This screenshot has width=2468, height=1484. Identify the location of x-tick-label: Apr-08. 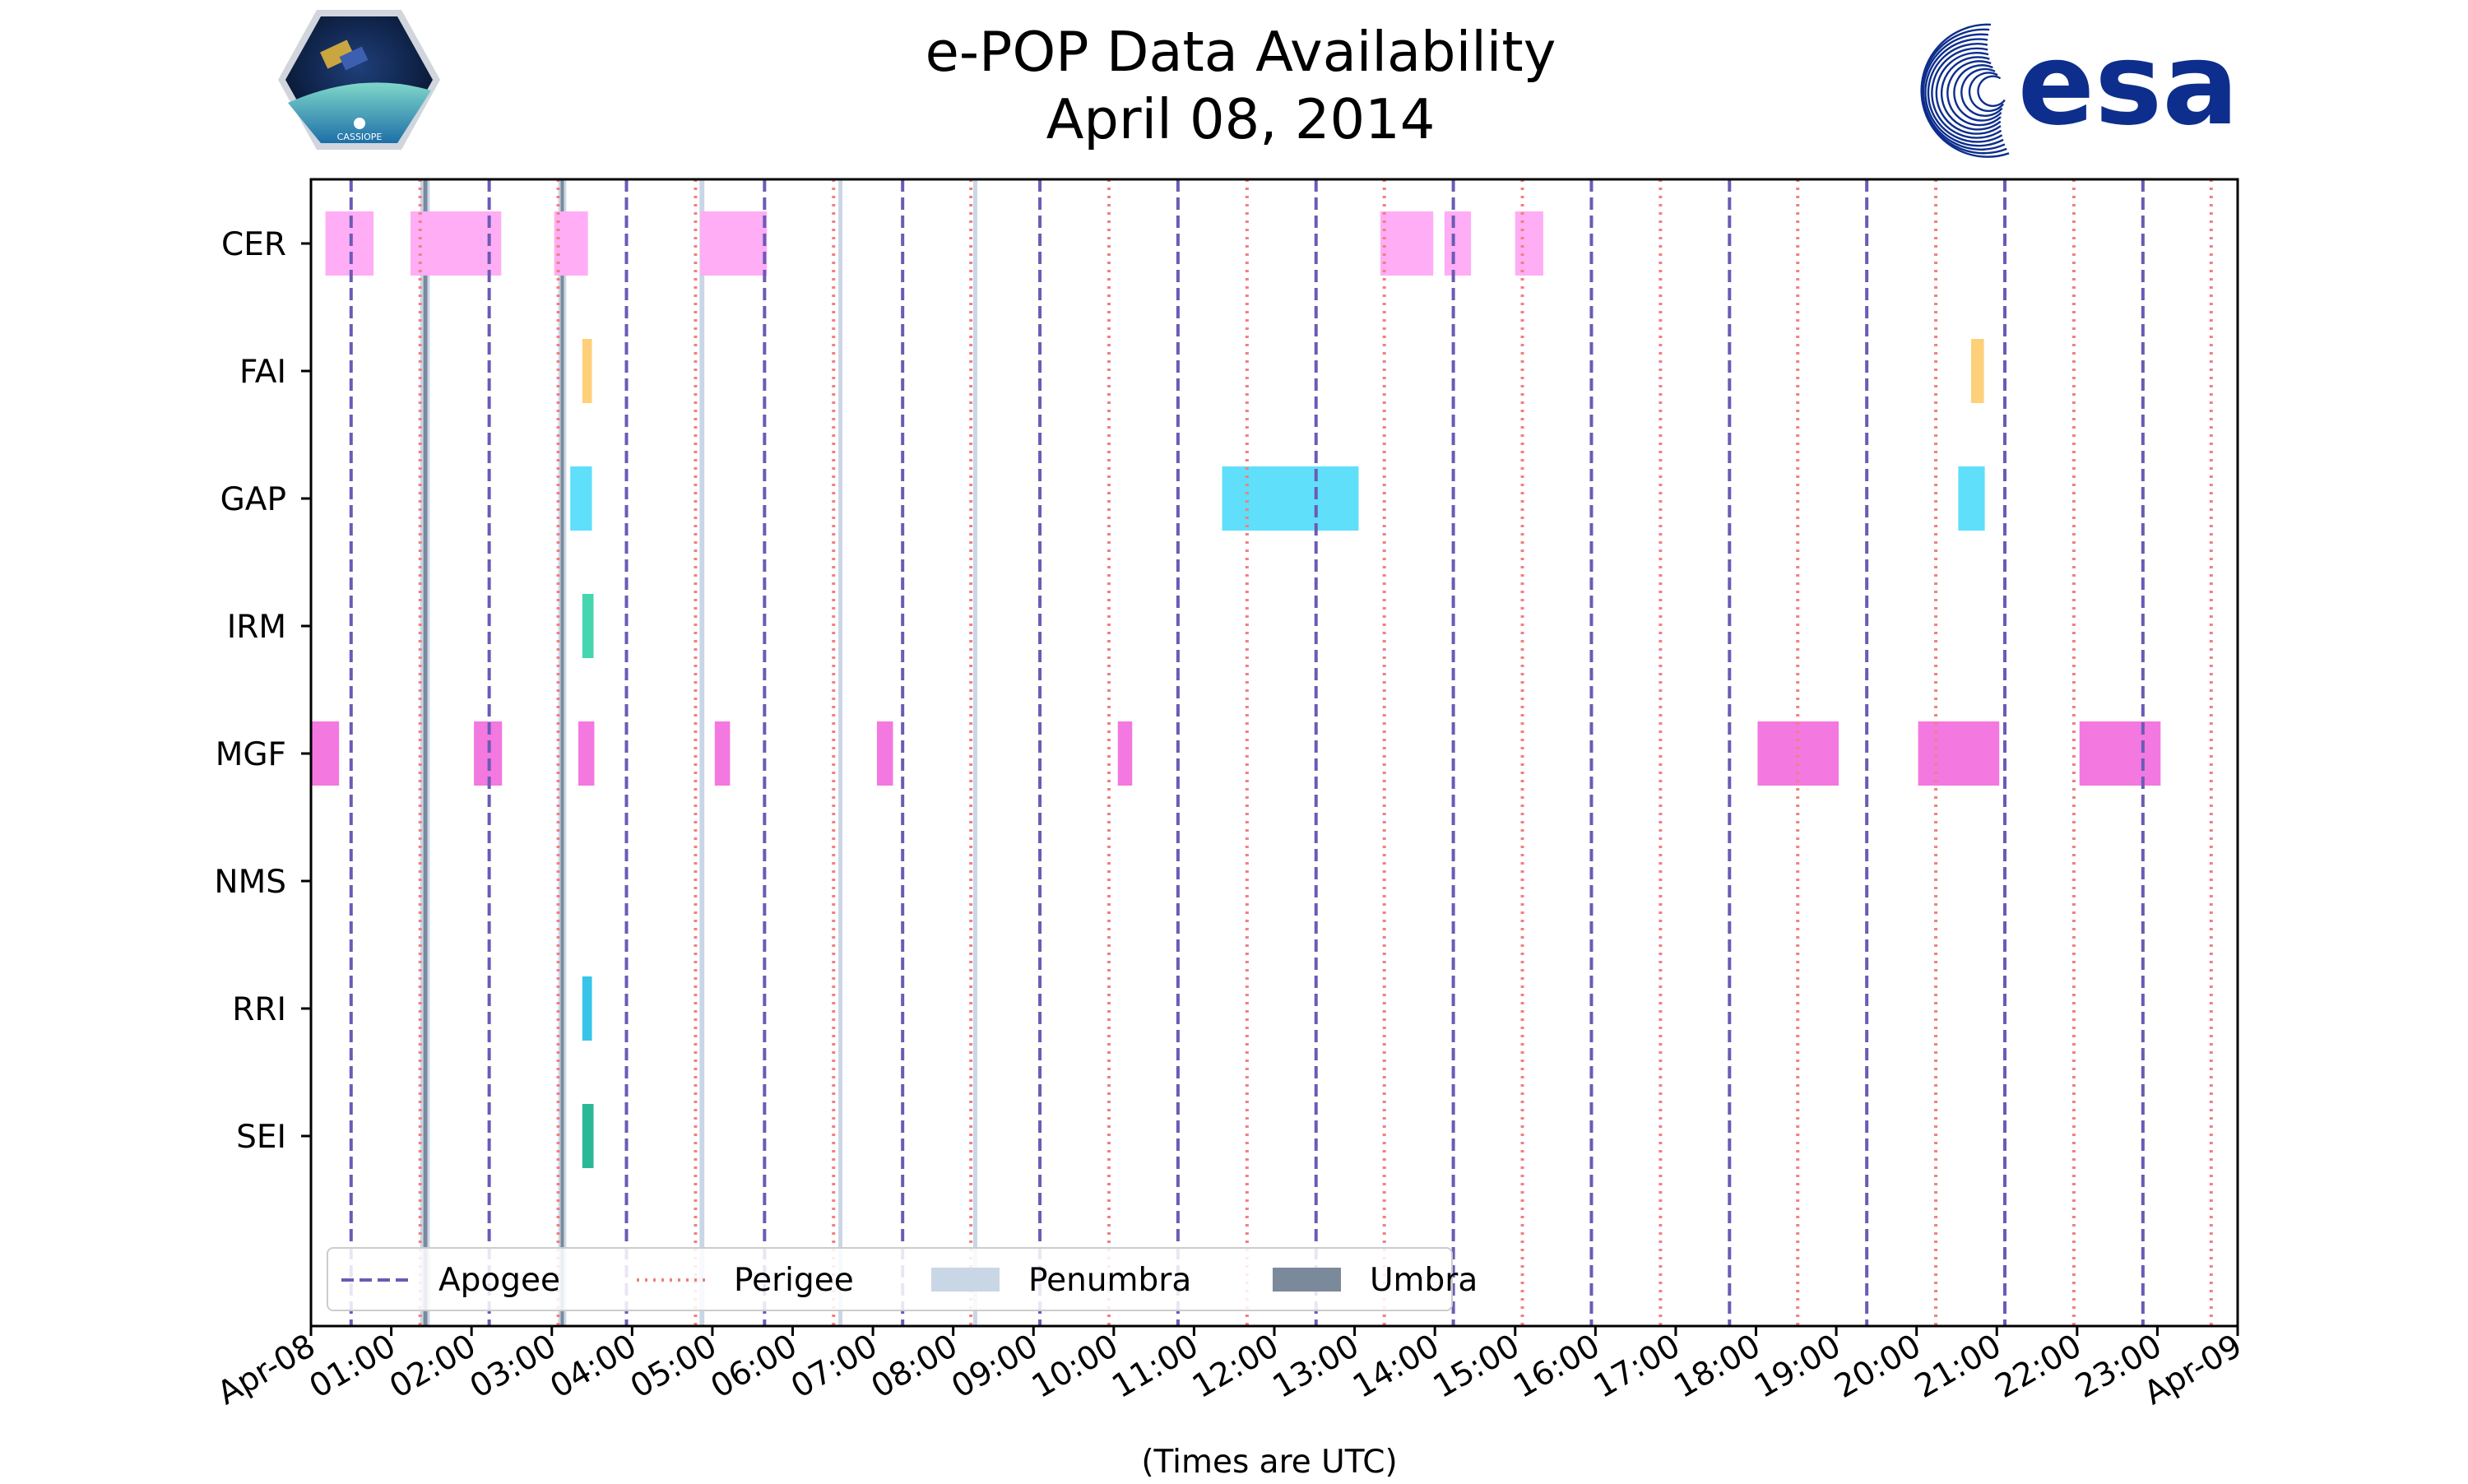
(266, 1370).